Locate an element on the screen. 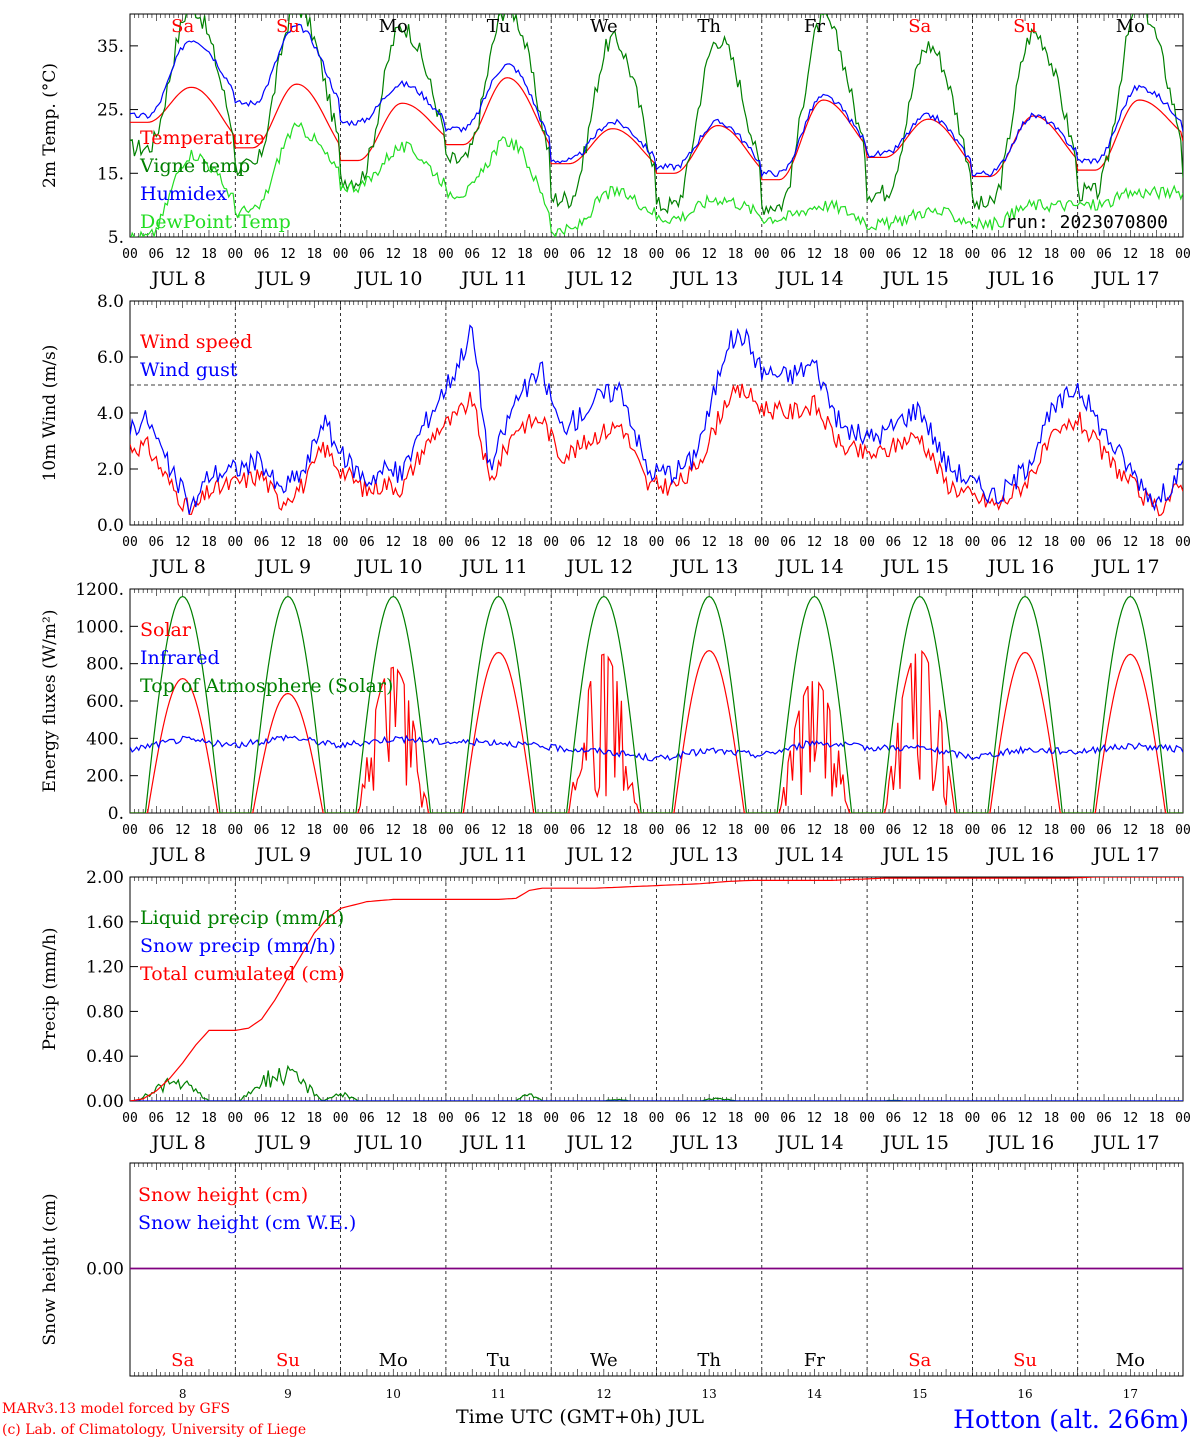 The height and width of the screenshot is (1440, 1194). legend-entry: Top of Atmosphere (Solar) is located at coordinates (266, 686).